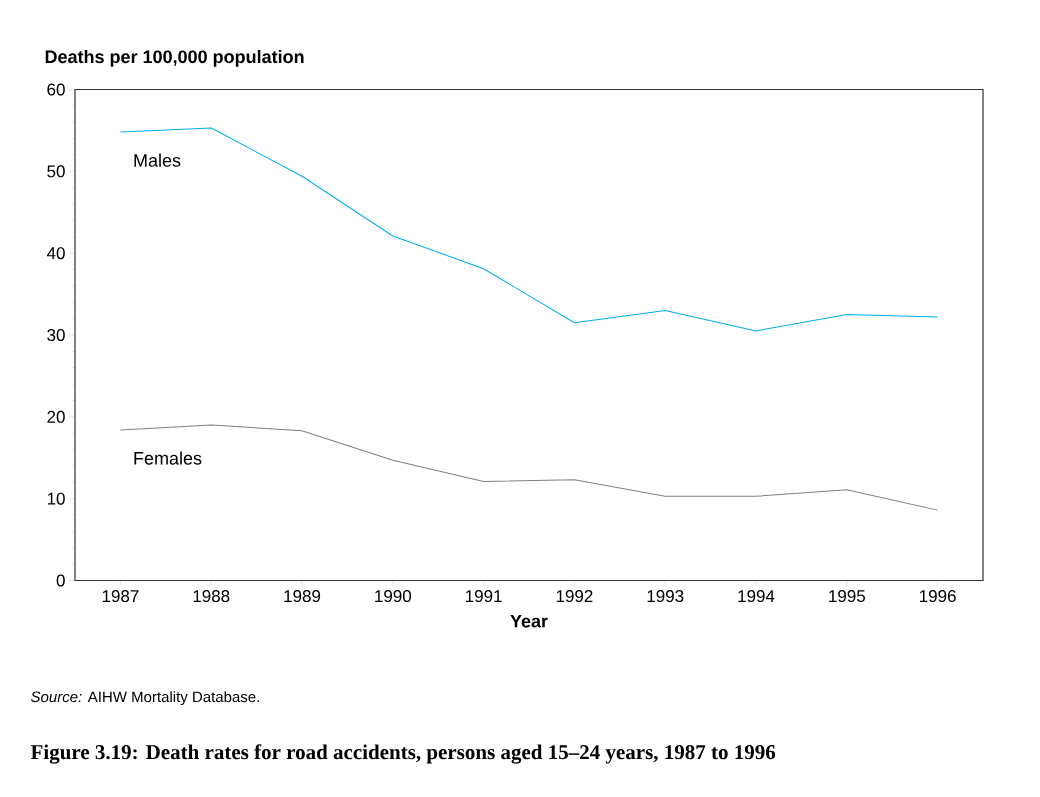 The width and height of the screenshot is (1040, 797). Describe the element at coordinates (55, 253) in the screenshot. I see `y-tick-label: 40` at that location.